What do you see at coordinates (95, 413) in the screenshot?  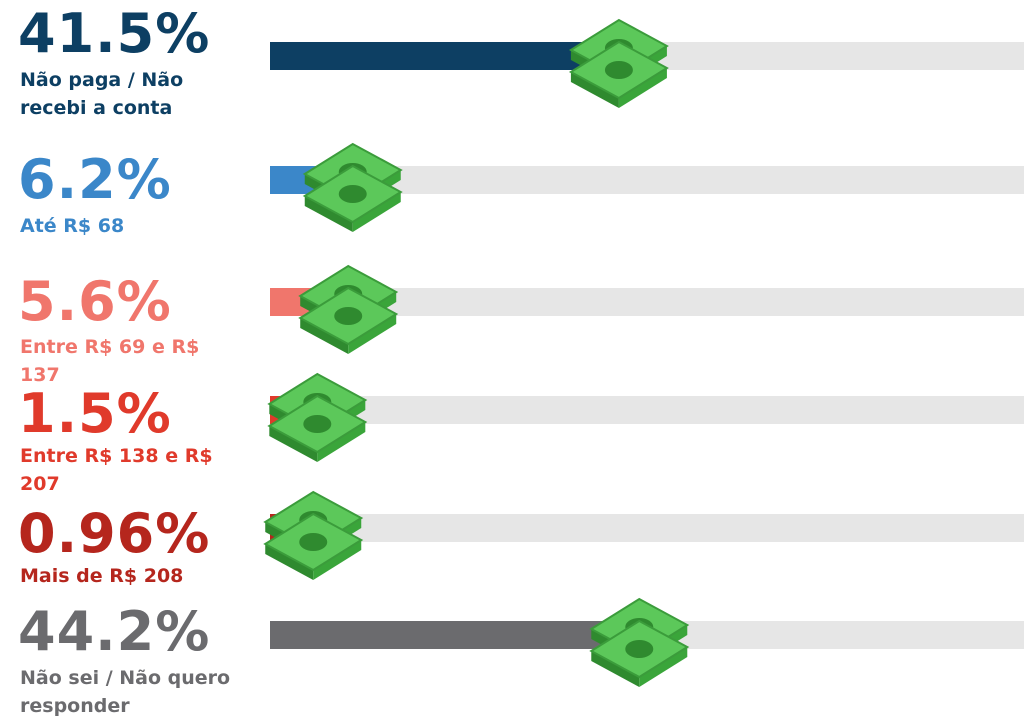 I see `value-label: 1.5%` at bounding box center [95, 413].